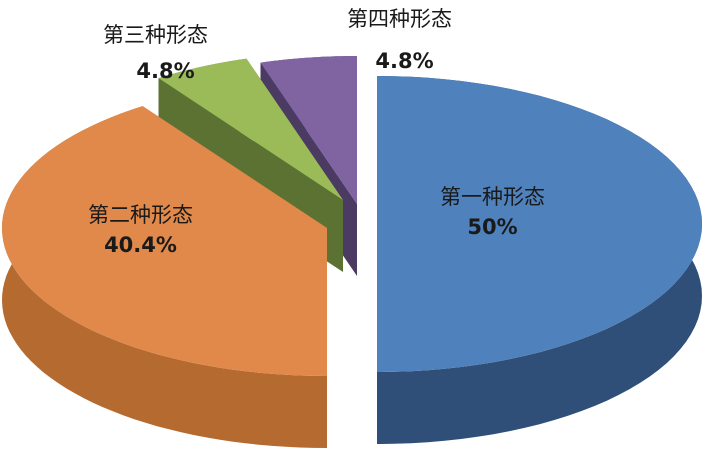 Image resolution: width=709 pixels, height=467 pixels. What do you see at coordinates (155, 53) in the screenshot?
I see `slice-label-3: 第三种形态 4.8%` at bounding box center [155, 53].